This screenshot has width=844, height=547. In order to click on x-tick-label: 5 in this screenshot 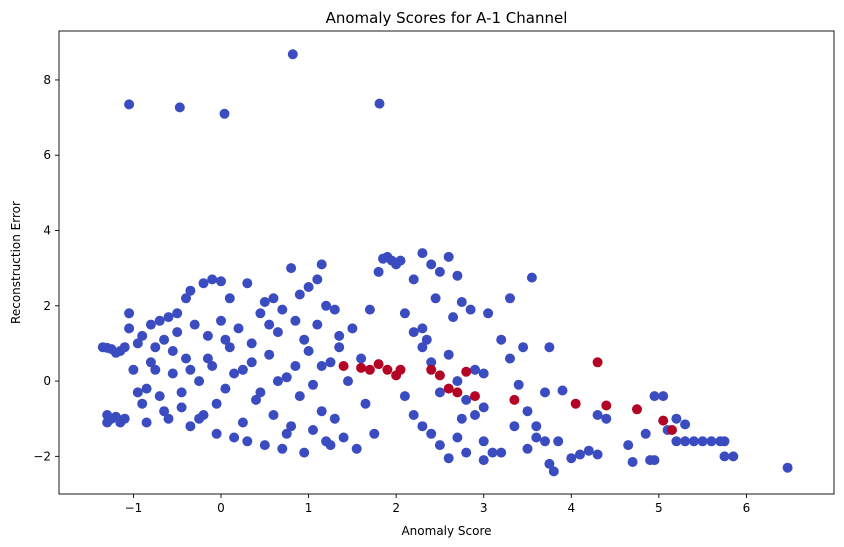, I will do `click(659, 508)`.